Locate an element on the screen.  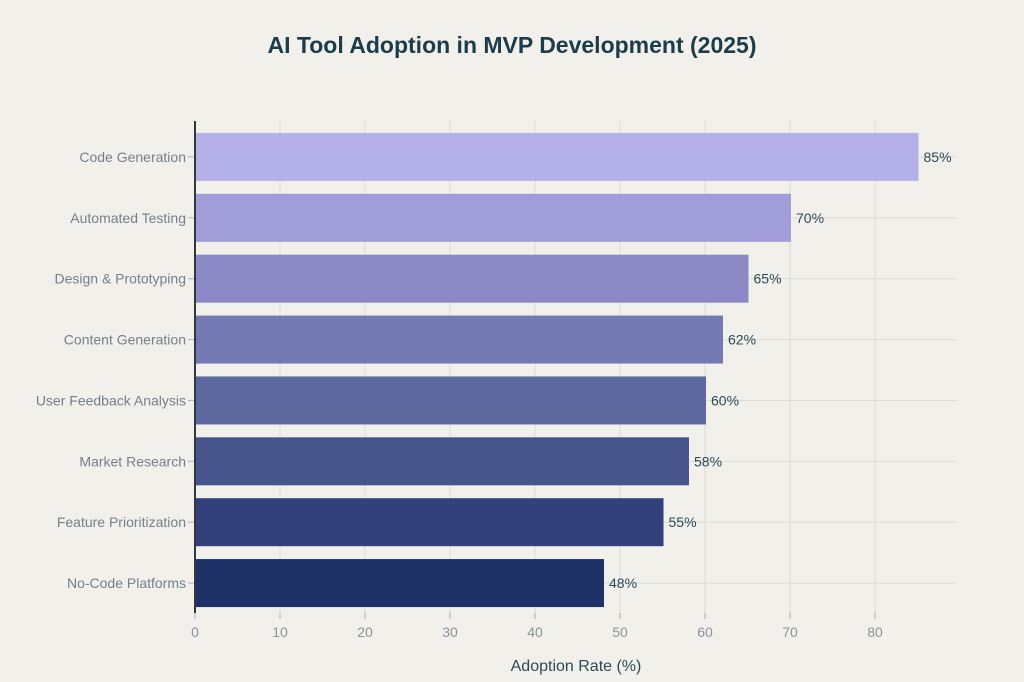
value-label-user-feedback-analysis: 60% is located at coordinates (725, 400).